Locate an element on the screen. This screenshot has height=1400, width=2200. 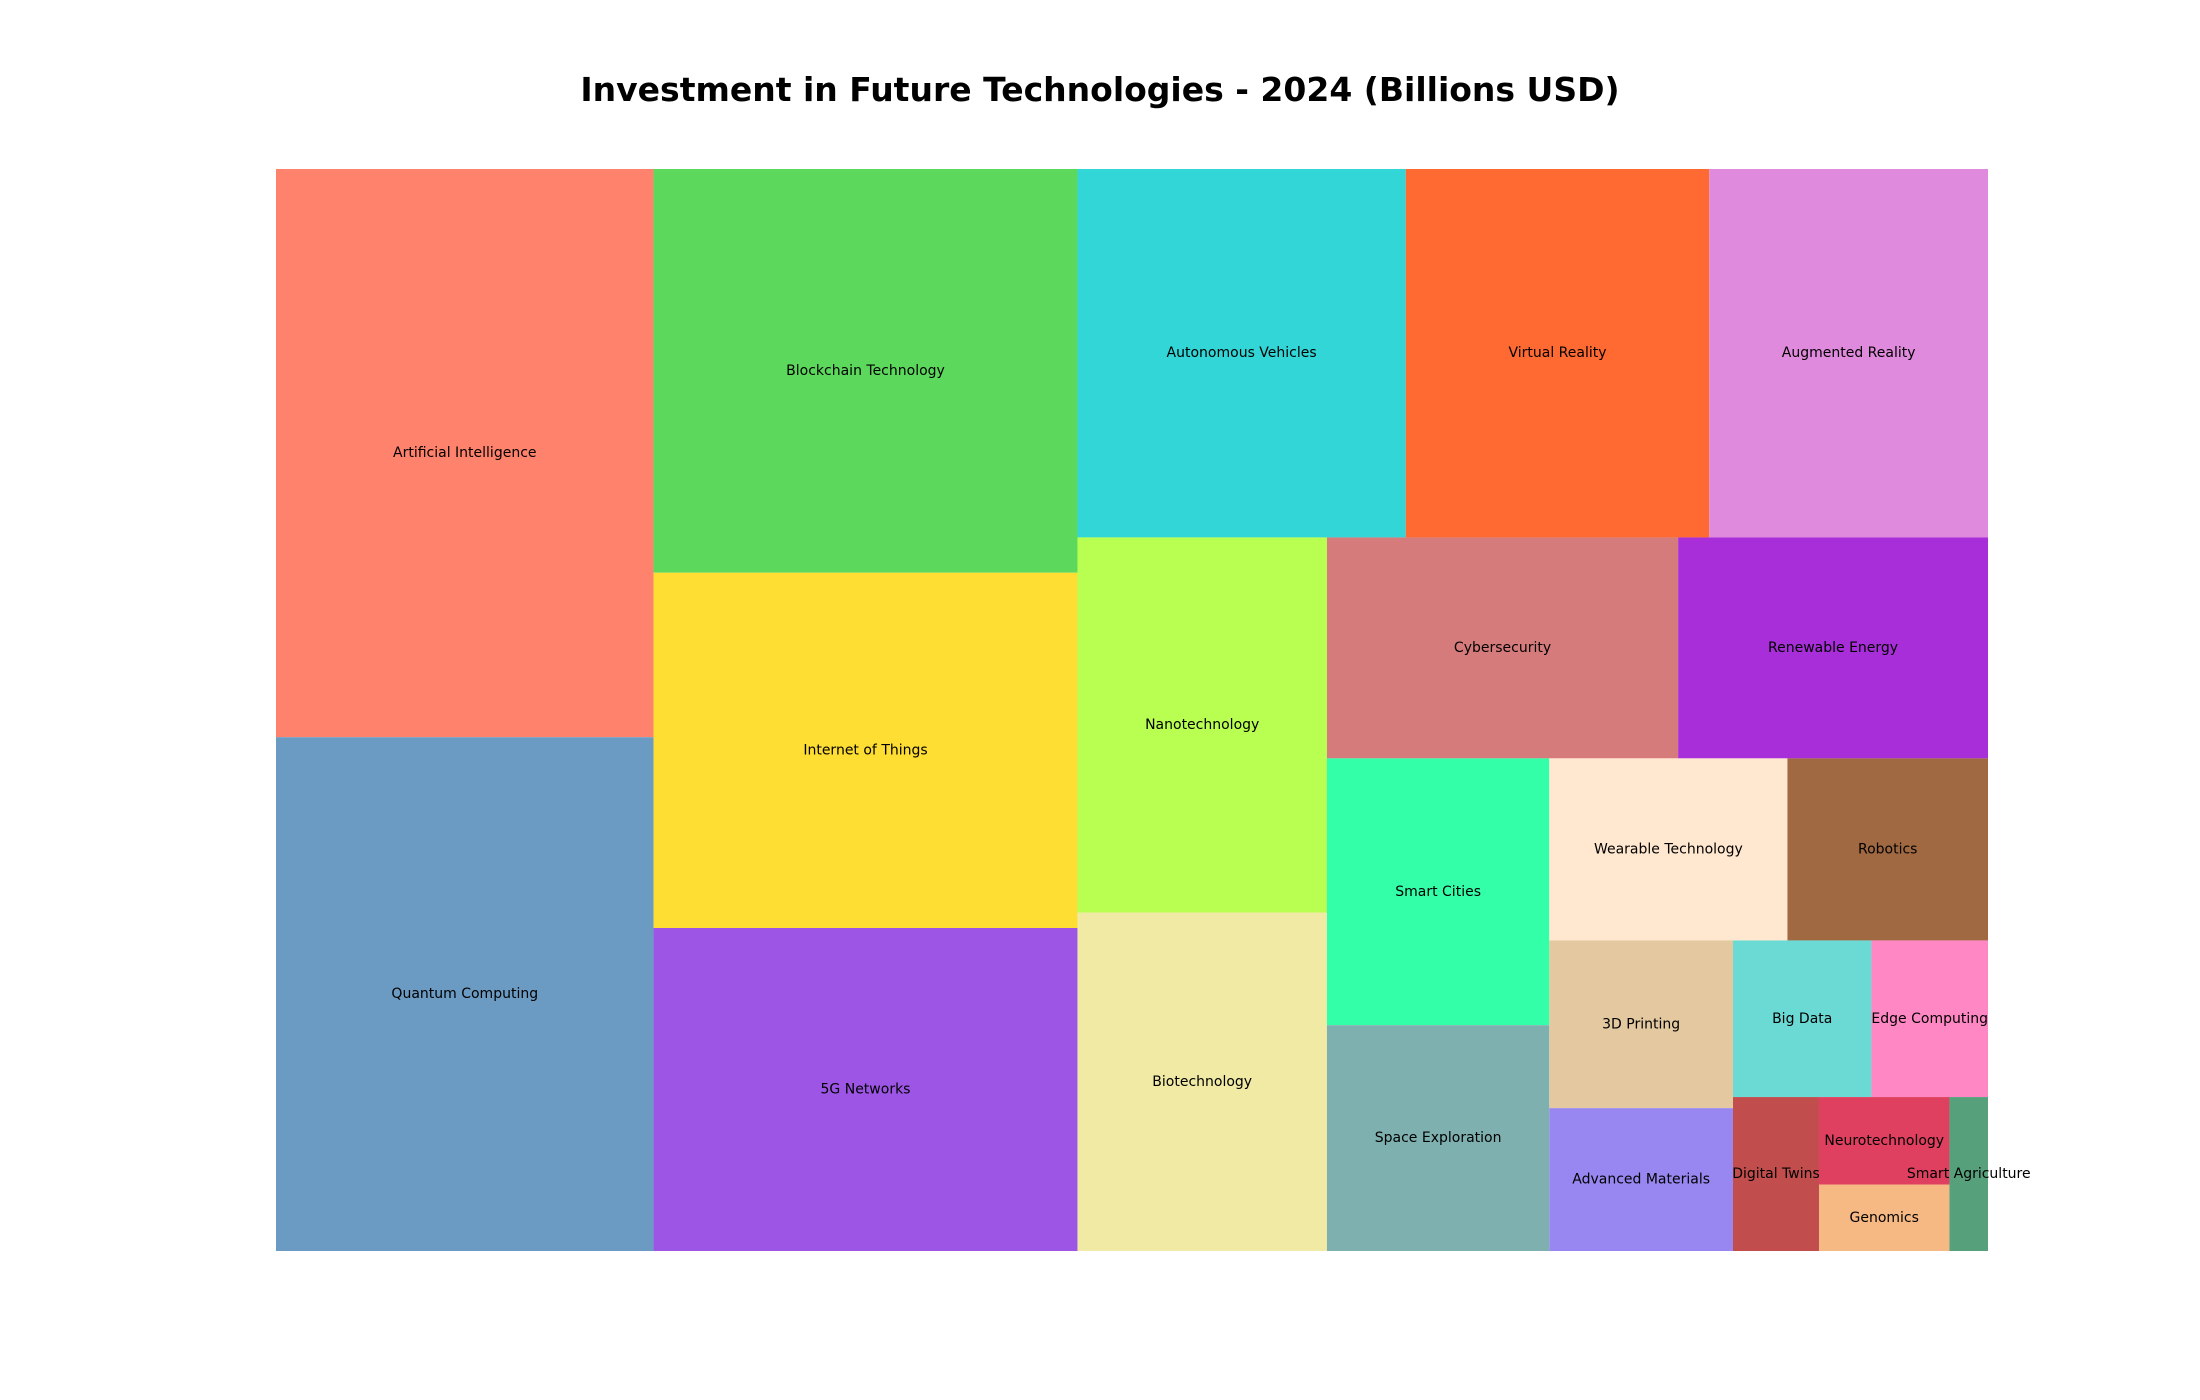
tile-autonomous-vehicles is located at coordinates (1241, 353).